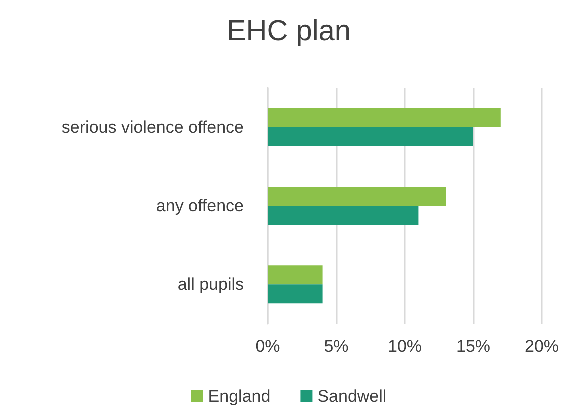 The image size is (578, 414). I want to click on y-tick-label: serious violence offence, so click(153, 127).